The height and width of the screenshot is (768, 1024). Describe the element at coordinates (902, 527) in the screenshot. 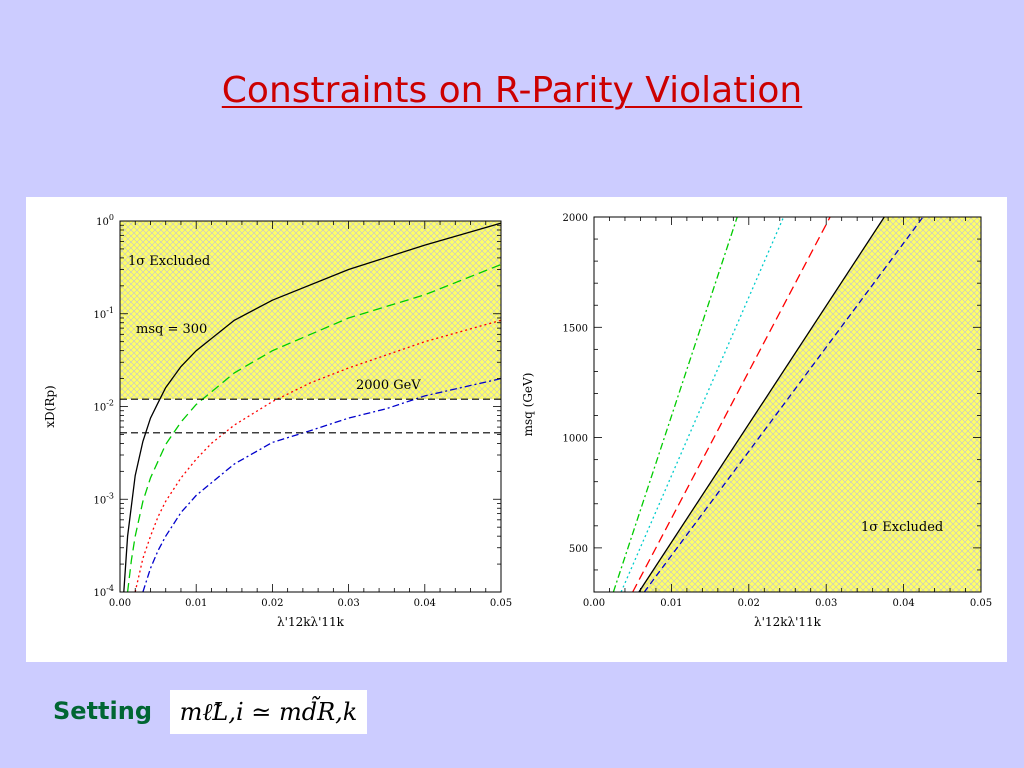

I see `right-excluded-label: 1σ Excluded` at that location.